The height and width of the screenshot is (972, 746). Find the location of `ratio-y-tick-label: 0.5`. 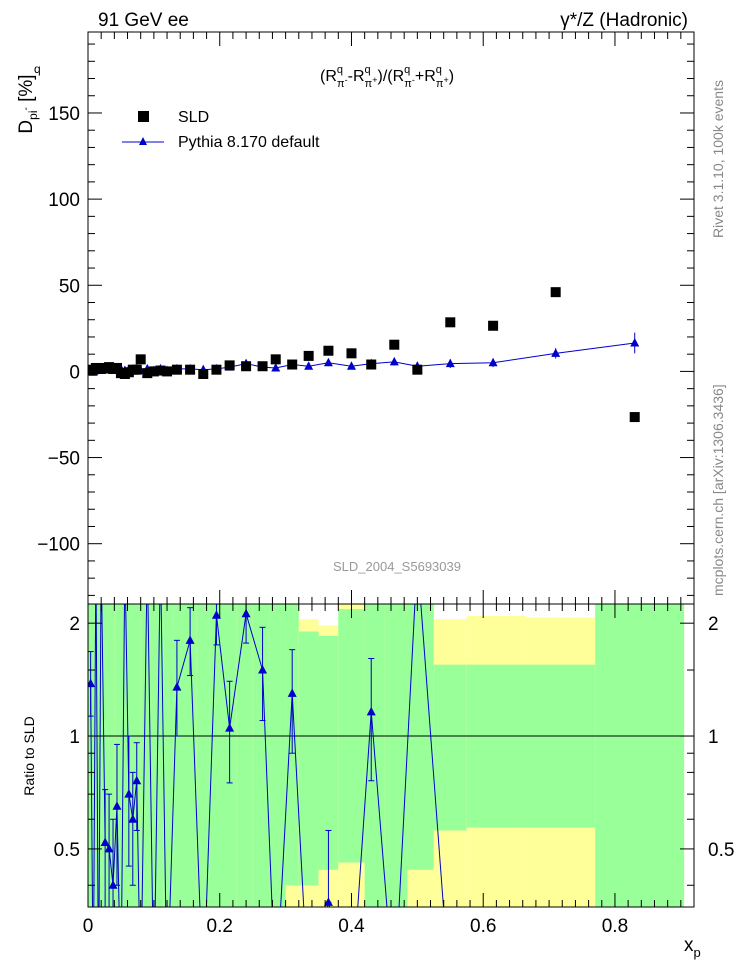

ratio-y-tick-label: 0.5 is located at coordinates (67, 850).